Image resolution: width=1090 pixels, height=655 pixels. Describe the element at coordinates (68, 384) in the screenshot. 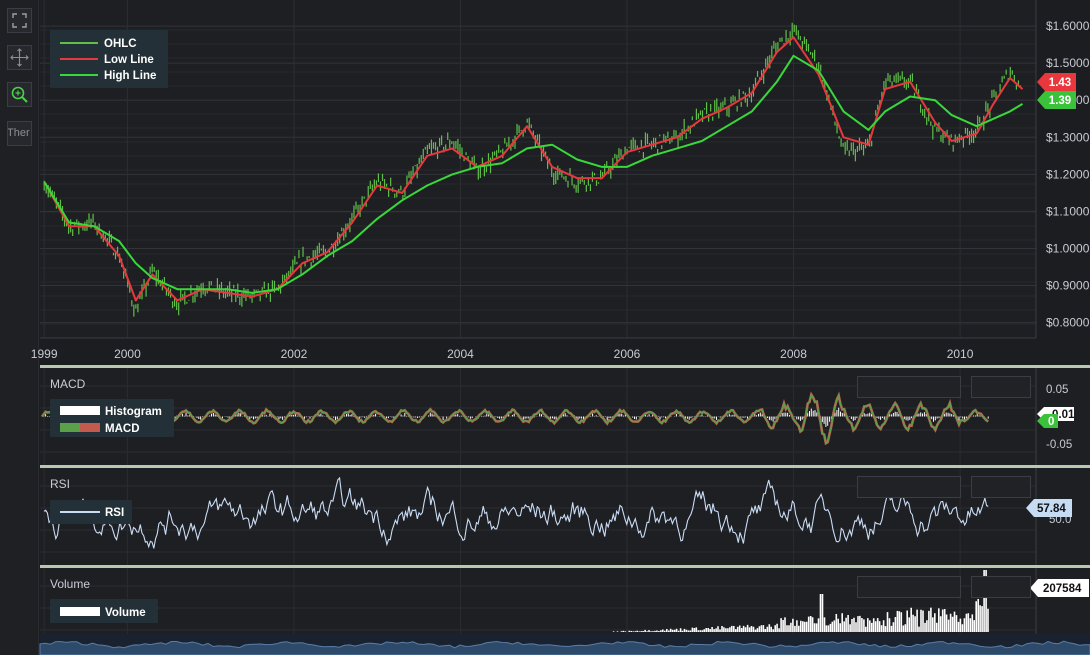

I see `pane-title: MACD` at that location.